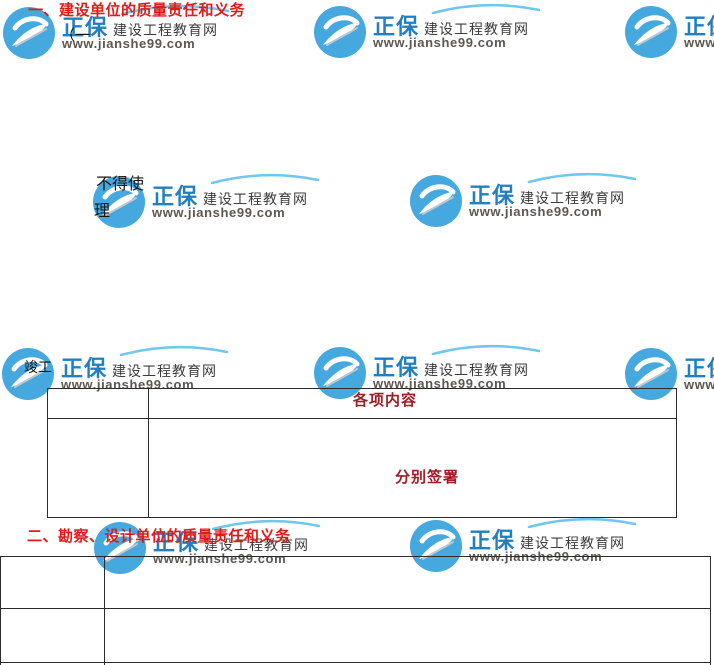 The width and height of the screenshot is (714, 665). Describe the element at coordinates (120, 184) in the screenshot. I see `text-fragment-budeshi: 不得使` at that location.